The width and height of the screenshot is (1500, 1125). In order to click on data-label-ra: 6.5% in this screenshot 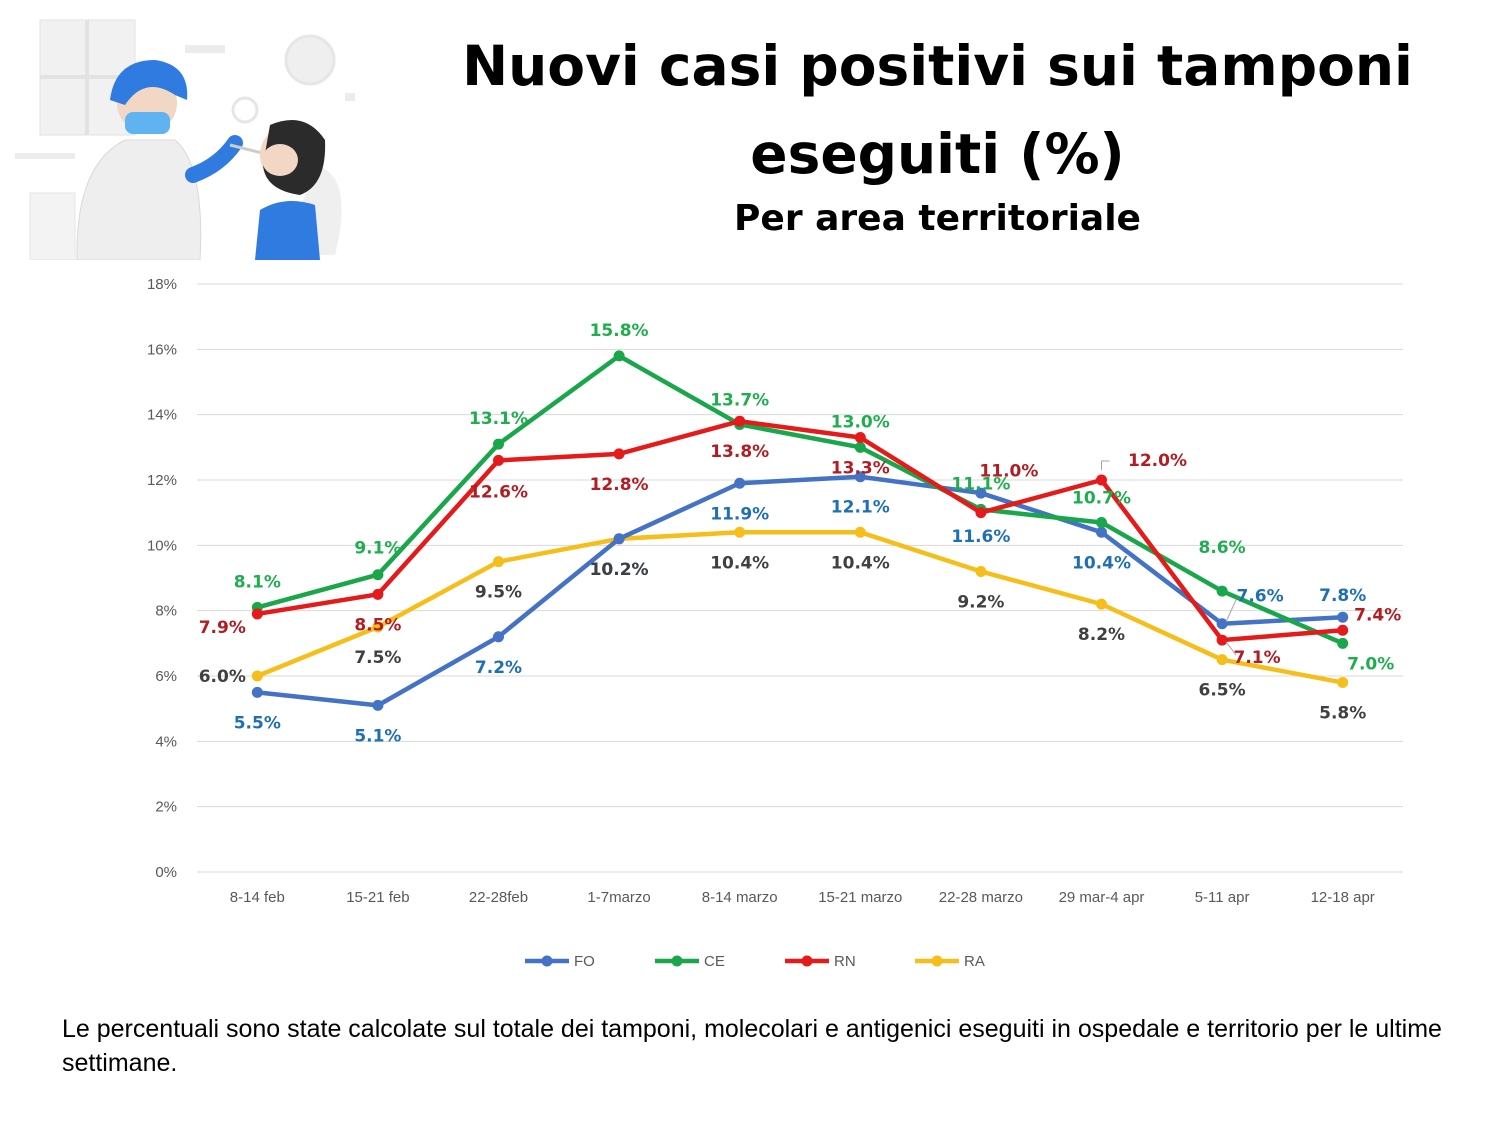, I will do `click(1222, 691)`.